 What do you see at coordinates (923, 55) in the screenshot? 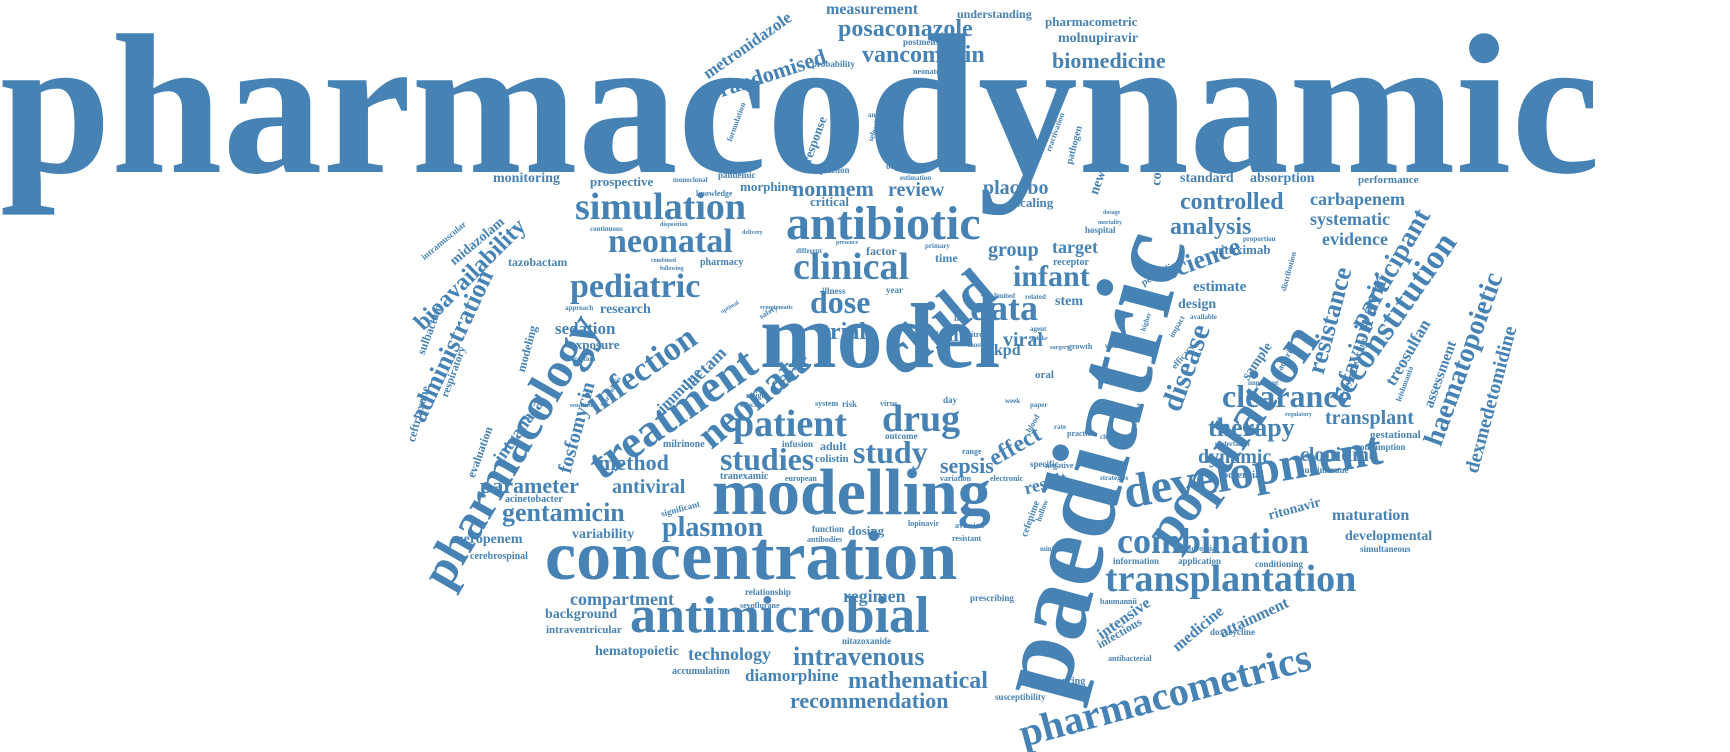
I see `word-vancomycin: vancomycin` at bounding box center [923, 55].